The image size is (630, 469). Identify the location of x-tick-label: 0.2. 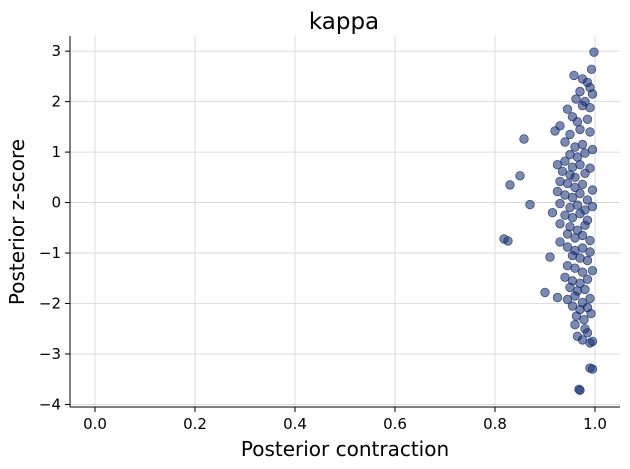
(195, 424).